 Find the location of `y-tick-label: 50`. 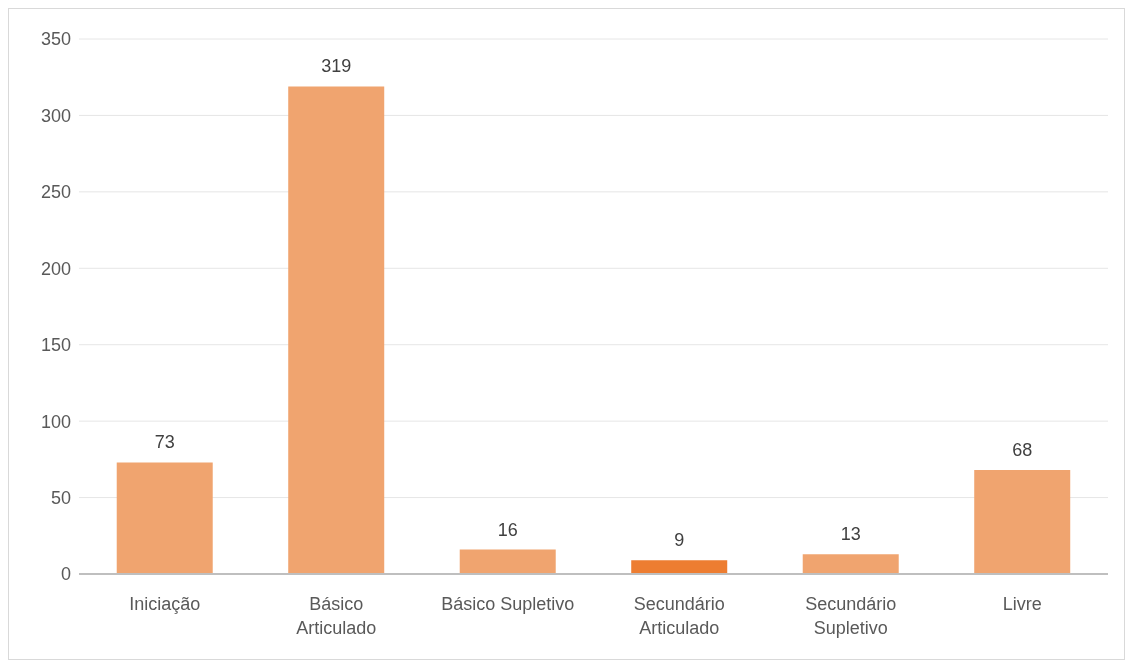

y-tick-label: 50 is located at coordinates (60, 497).